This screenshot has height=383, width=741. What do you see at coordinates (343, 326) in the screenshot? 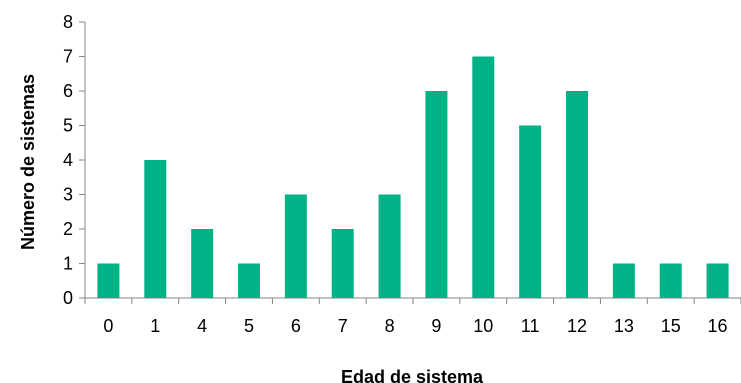
I see `x-tick-label: 7` at bounding box center [343, 326].